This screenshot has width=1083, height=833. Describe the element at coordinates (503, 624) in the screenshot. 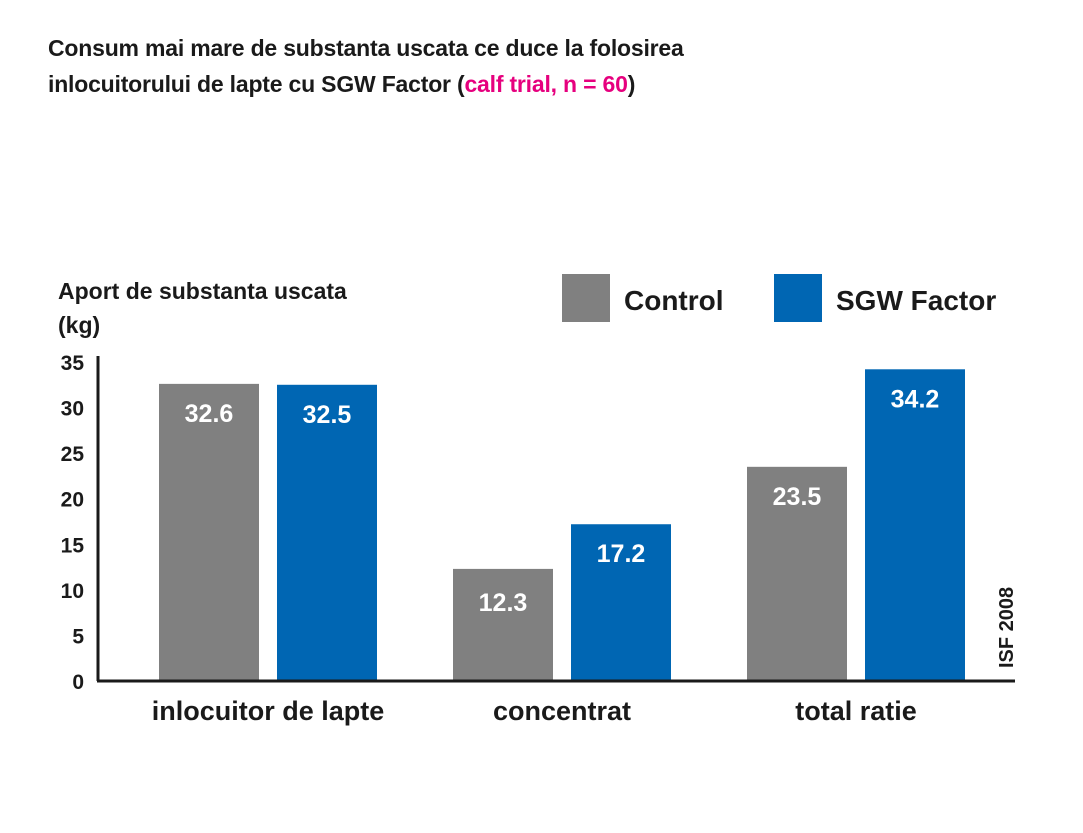

I see `bar-control-concentrat` at that location.